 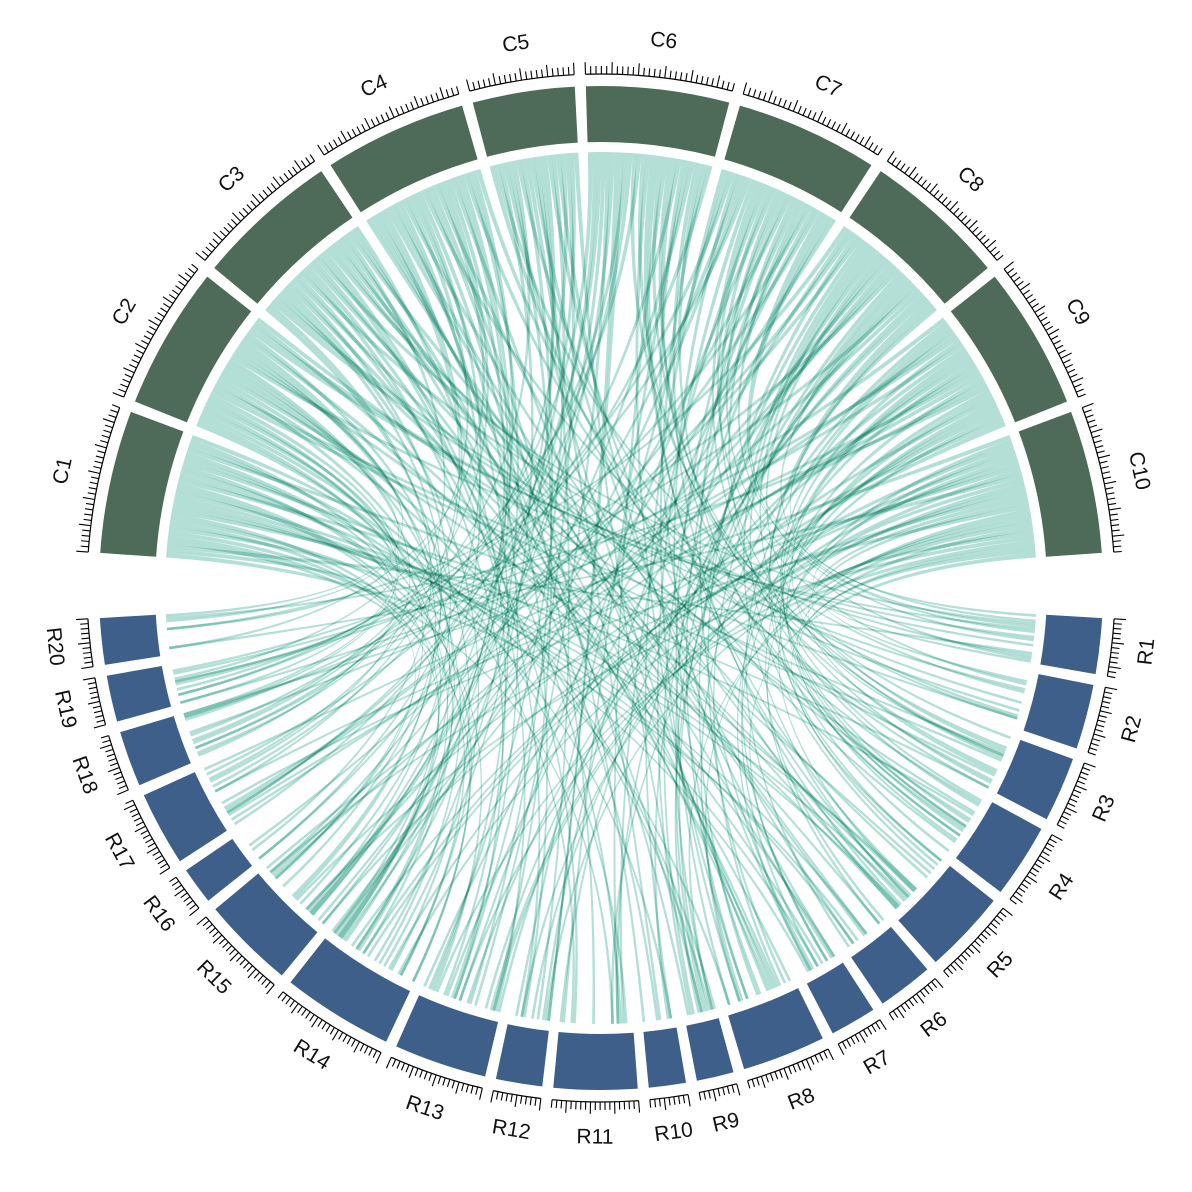 What do you see at coordinates (155, 751) in the screenshot?
I see `sector-r18` at bounding box center [155, 751].